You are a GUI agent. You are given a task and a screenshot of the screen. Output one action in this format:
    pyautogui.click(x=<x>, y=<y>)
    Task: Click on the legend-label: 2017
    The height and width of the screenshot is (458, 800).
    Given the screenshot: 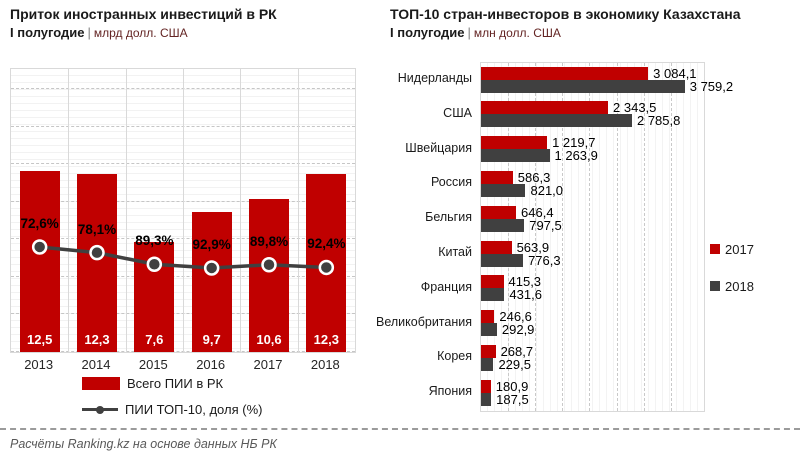 What is the action you would take?
    pyautogui.click(x=739, y=249)
    